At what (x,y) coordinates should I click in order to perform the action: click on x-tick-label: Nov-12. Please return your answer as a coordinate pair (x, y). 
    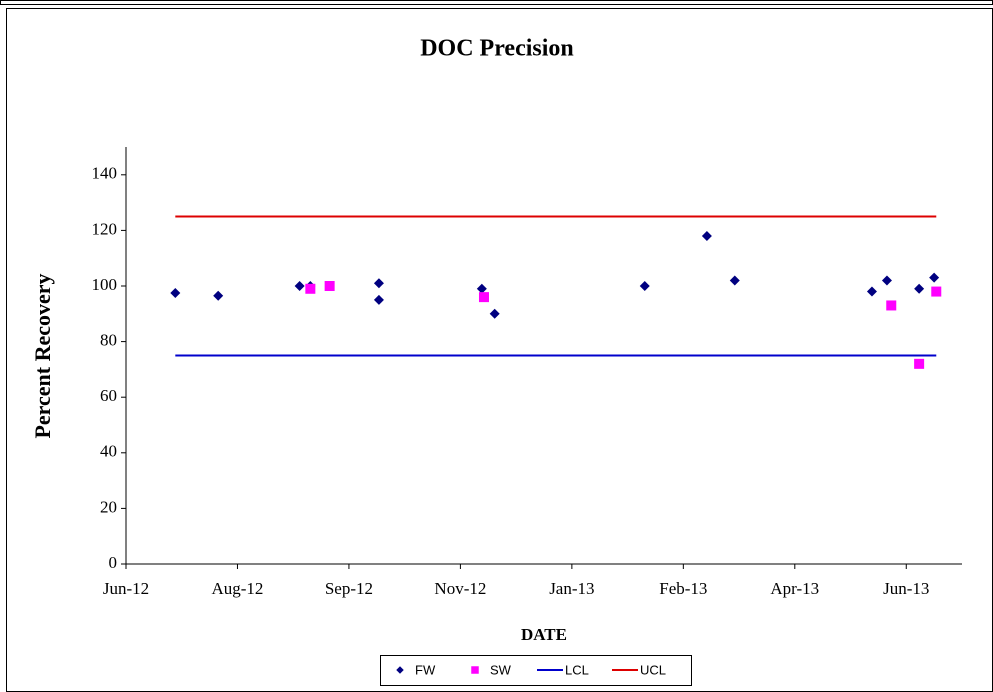
    Looking at the image, I should click on (460, 588).